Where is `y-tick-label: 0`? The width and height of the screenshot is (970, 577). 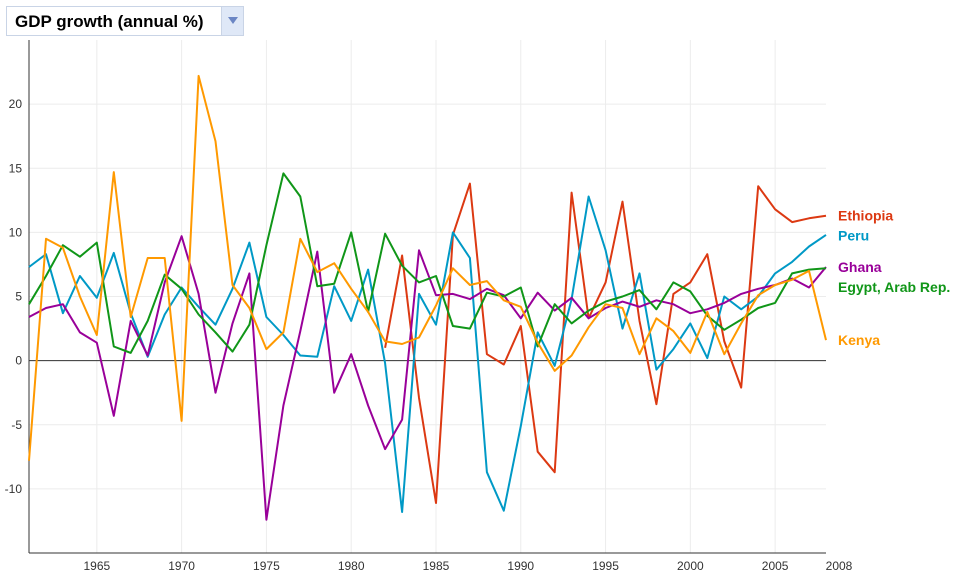 y-tick-label: 0 is located at coordinates (18, 361).